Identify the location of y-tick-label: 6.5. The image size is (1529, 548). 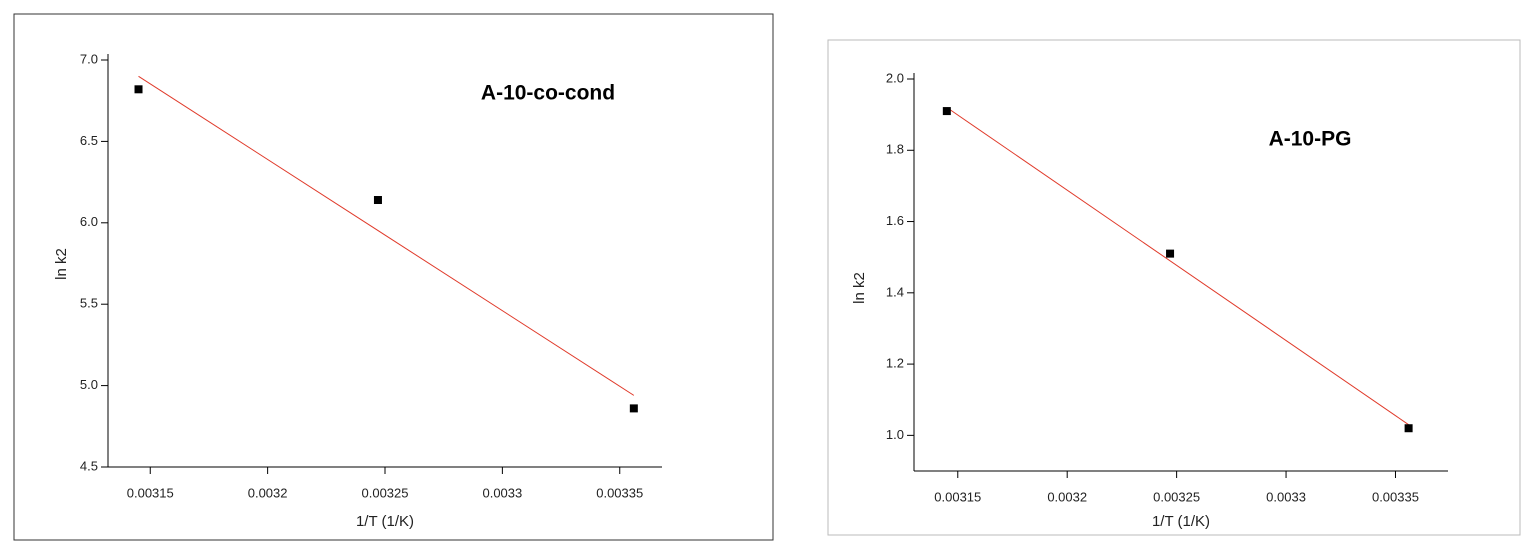
(89, 140).